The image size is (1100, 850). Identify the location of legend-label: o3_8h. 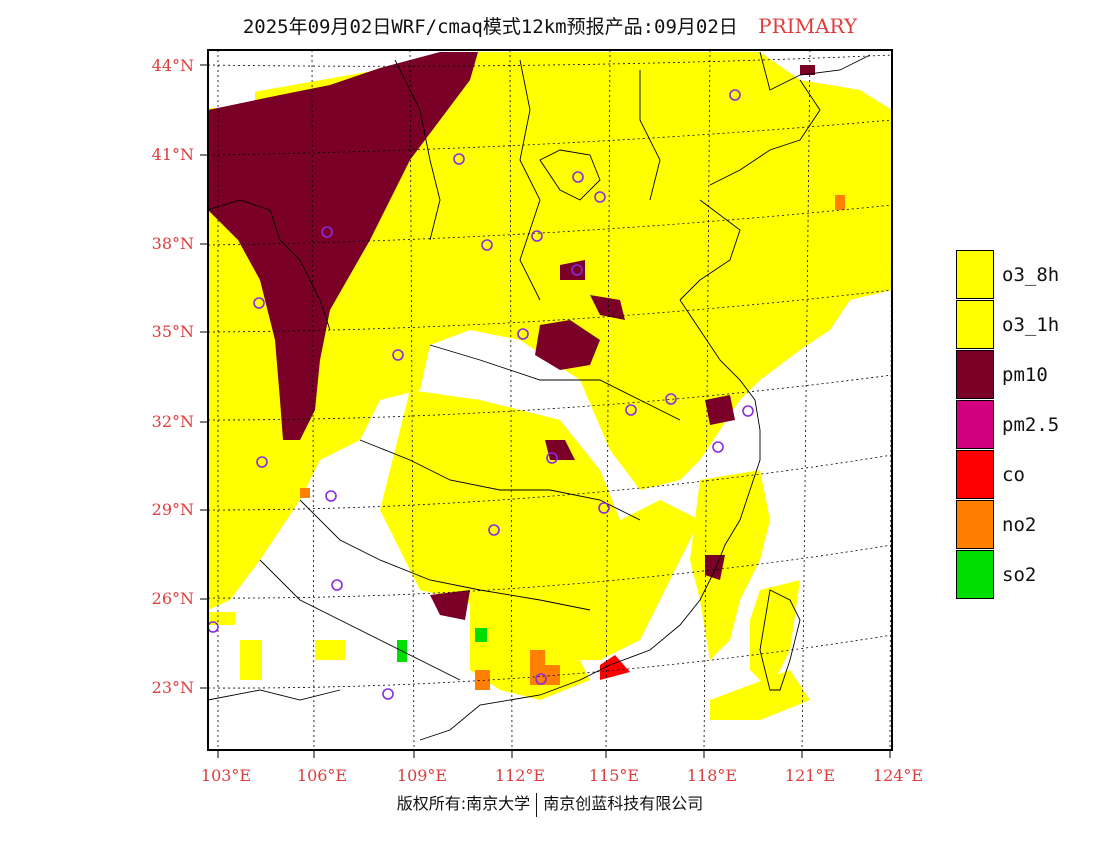
(1031, 275).